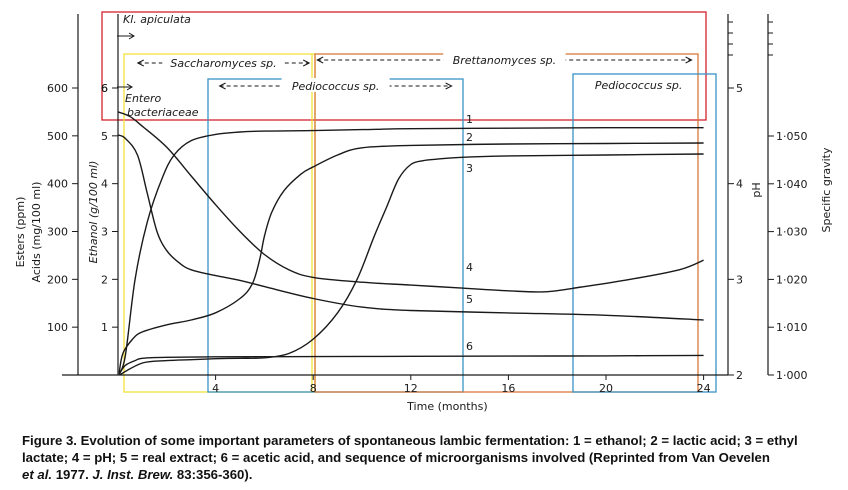  What do you see at coordinates (411, 388) in the screenshot?
I see `x-tick-label-12: 12` at bounding box center [411, 388].